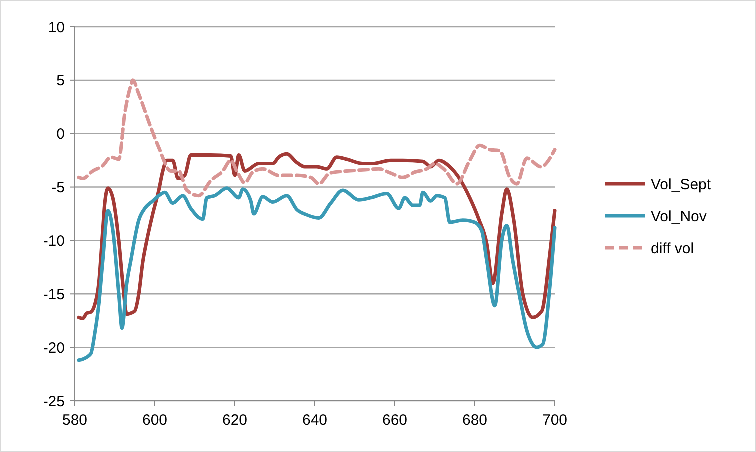  What do you see at coordinates (475, 420) in the screenshot?
I see `x-tick-label: 680` at bounding box center [475, 420].